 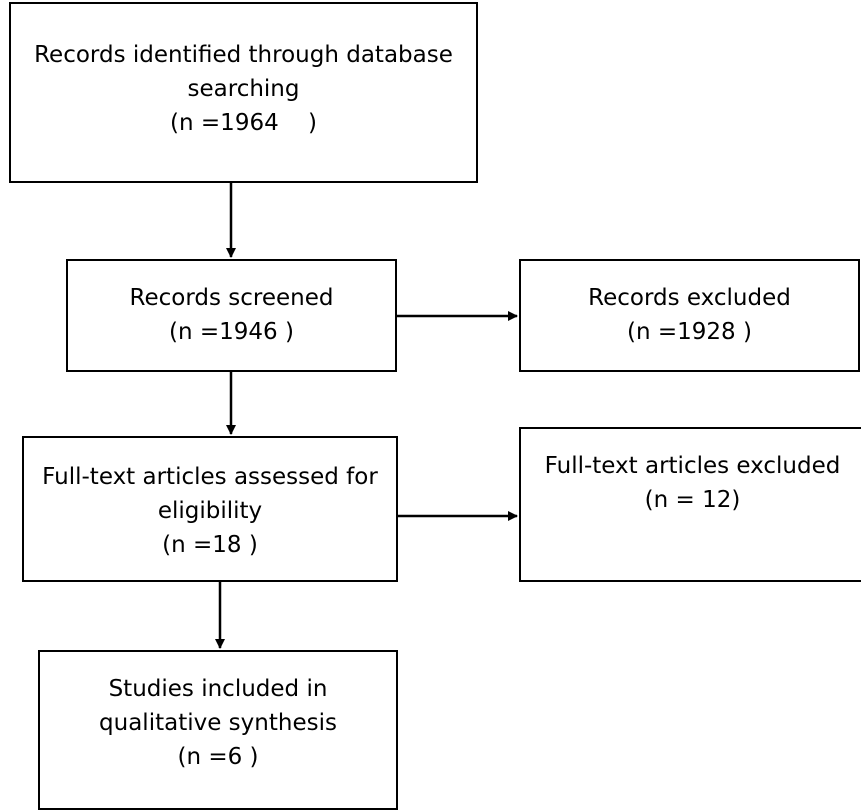 What do you see at coordinates (210, 545) in the screenshot?
I see `fulltext-assessed-count: (n =18 )` at bounding box center [210, 545].